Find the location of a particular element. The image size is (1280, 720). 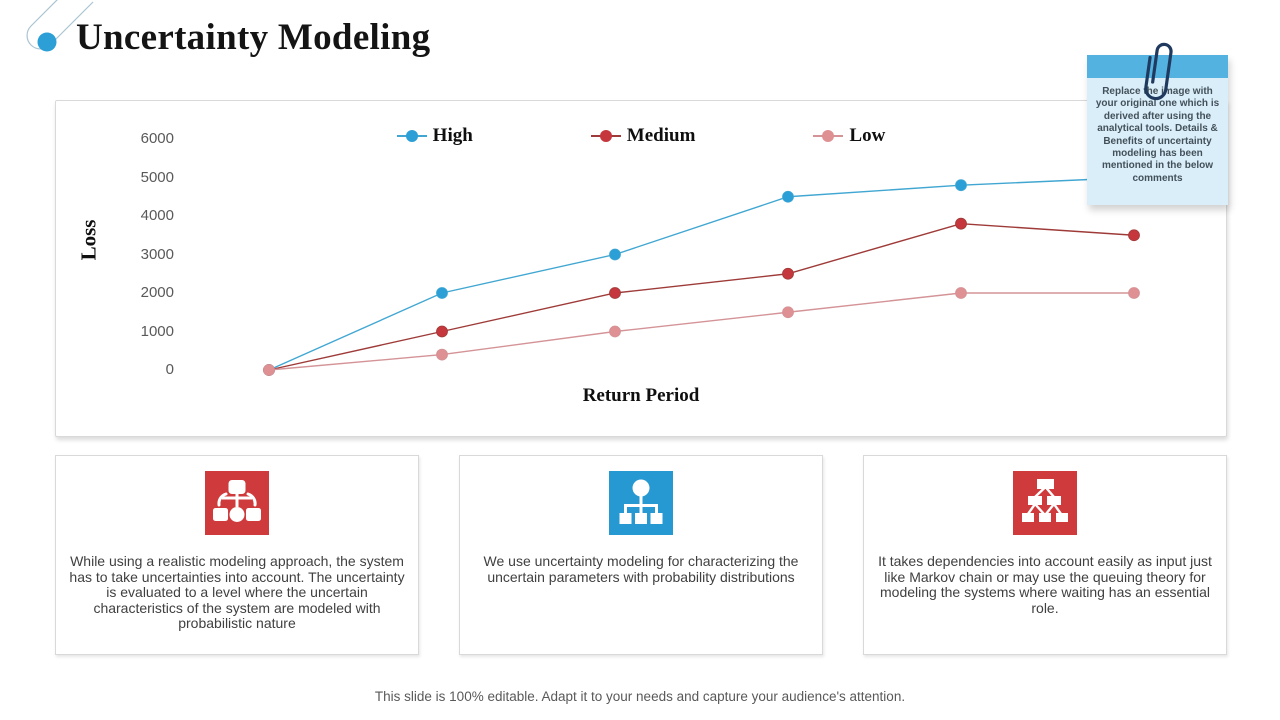

y-tick-label: 5000 is located at coordinates (157, 177).